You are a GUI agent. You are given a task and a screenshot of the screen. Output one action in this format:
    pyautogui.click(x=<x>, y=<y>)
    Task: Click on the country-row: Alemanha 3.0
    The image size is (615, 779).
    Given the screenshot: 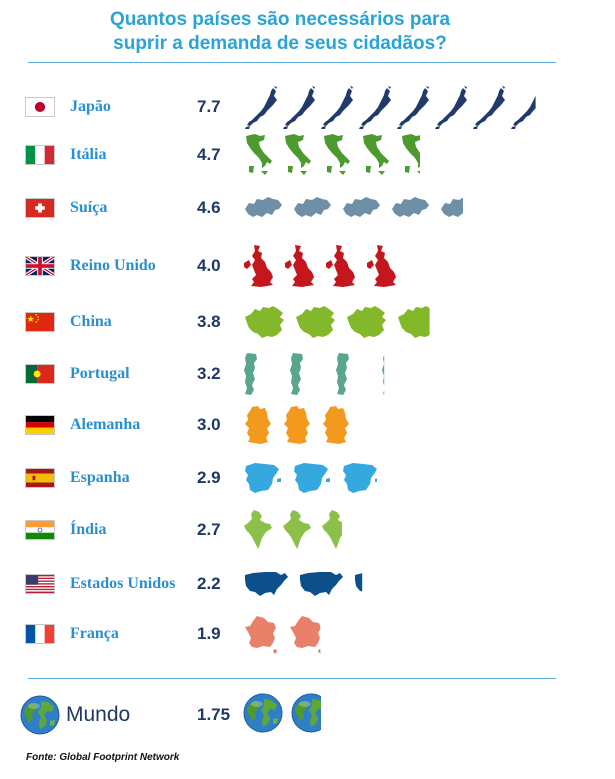 What is the action you would take?
    pyautogui.click(x=307, y=428)
    